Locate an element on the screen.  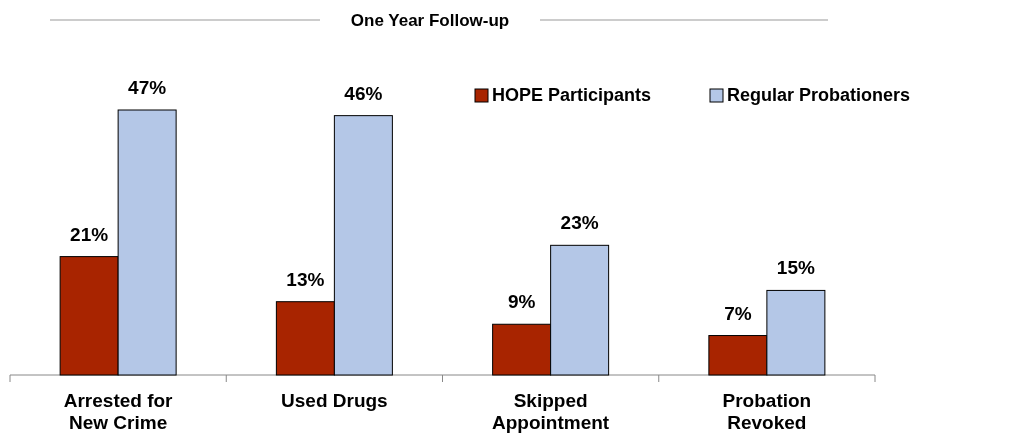
legend-label: Regular Probationers is located at coordinates (819, 95).